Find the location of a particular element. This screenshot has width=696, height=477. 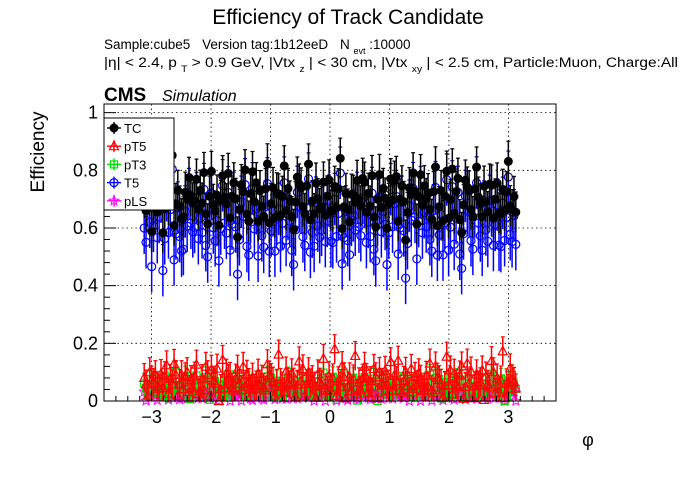

legend: TC pT5 pT3 T5 pLS is located at coordinates (139, 164).